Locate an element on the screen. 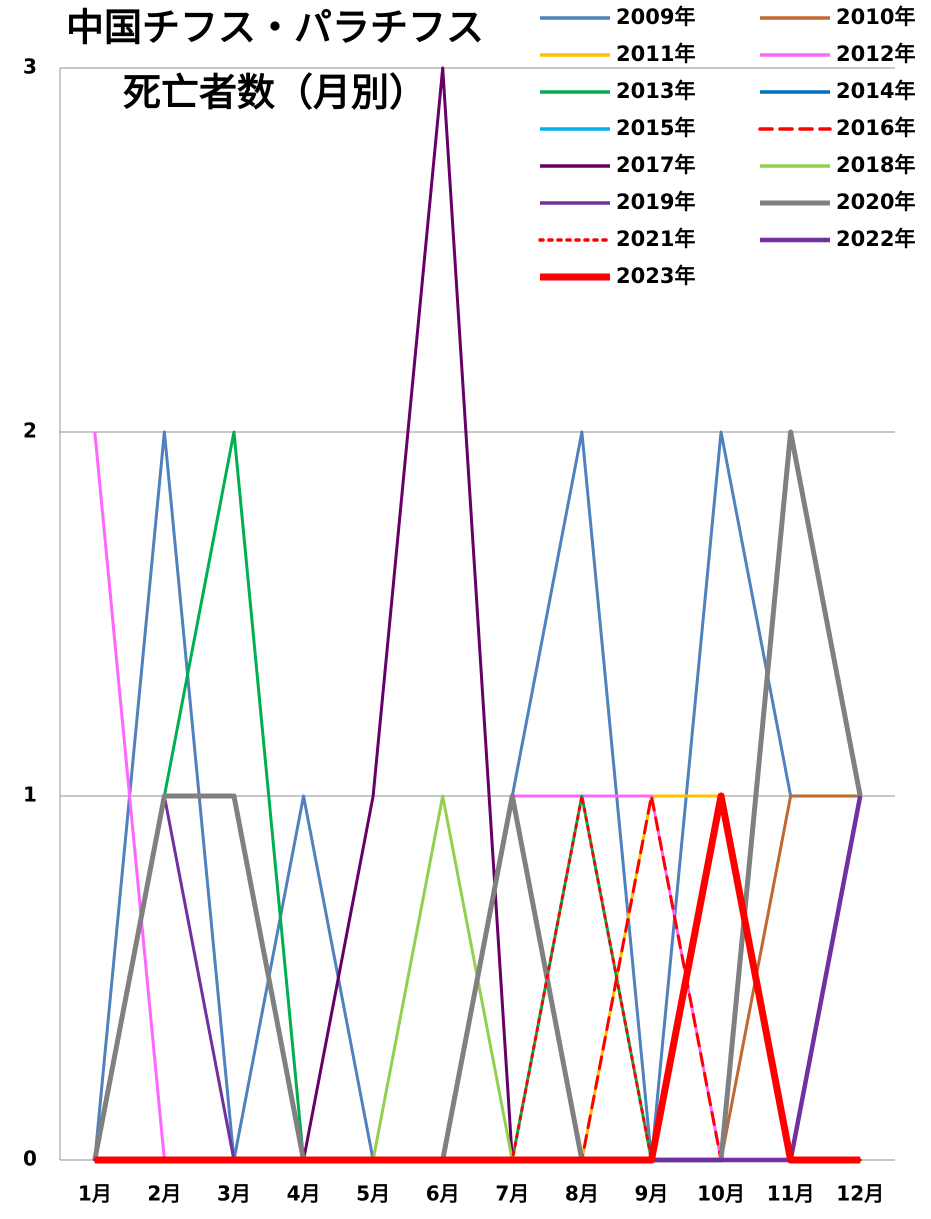 Image resolution: width=931 pixels, height=1219 pixels. x-tick-label: 3月 is located at coordinates (234, 1194).